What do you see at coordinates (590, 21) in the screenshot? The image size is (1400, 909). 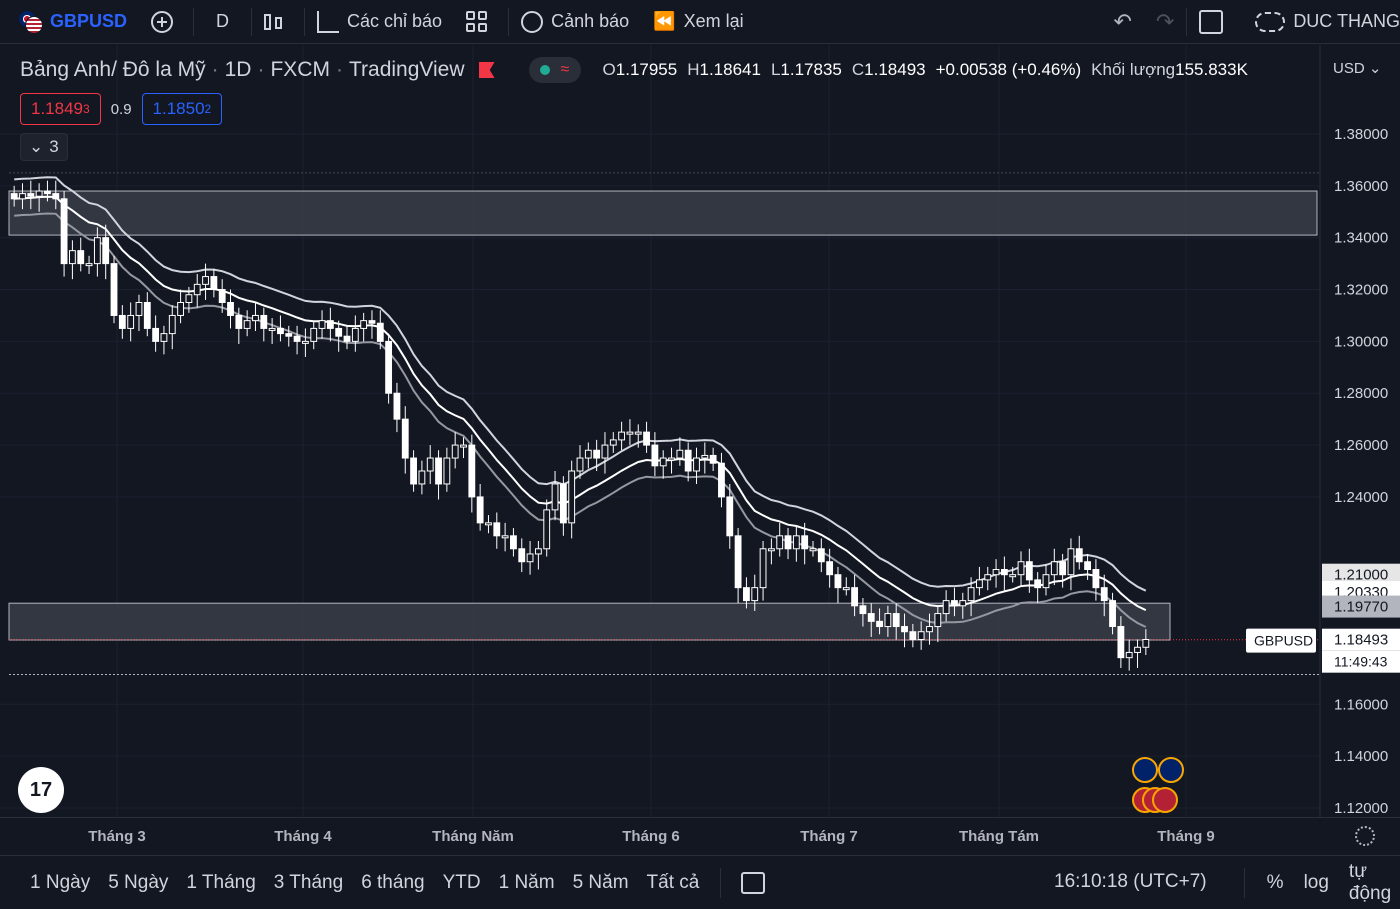 I see `alerts-label: Cảnh báo` at bounding box center [590, 21].